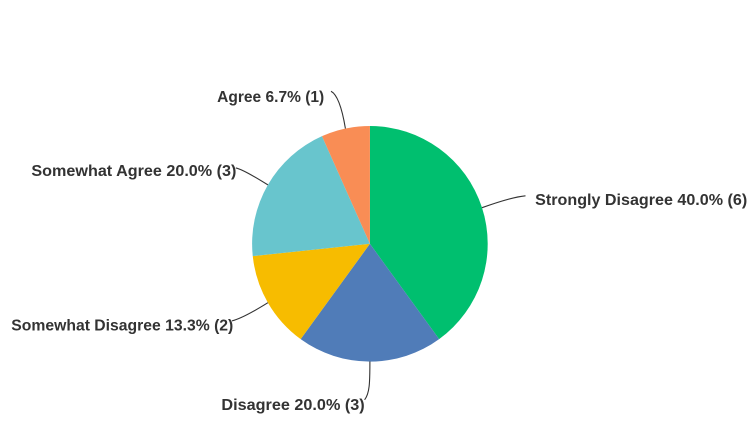 This screenshot has width=752, height=431. What do you see at coordinates (133, 171) in the screenshot?
I see `svg-text: Somewhat Agree 20.0% (3)` at bounding box center [133, 171].